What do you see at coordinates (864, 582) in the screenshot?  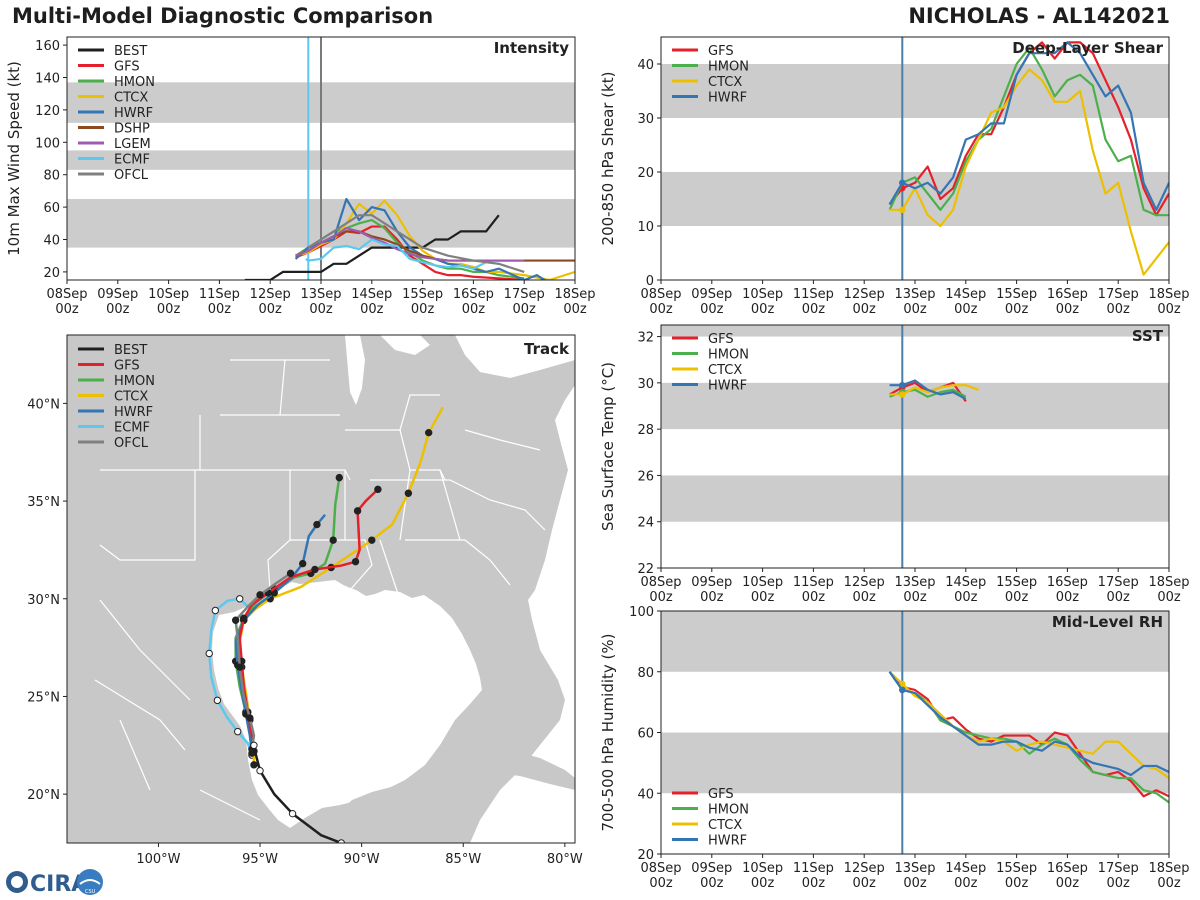 I see `sst-xtick-day: 12Sep` at bounding box center [864, 582].